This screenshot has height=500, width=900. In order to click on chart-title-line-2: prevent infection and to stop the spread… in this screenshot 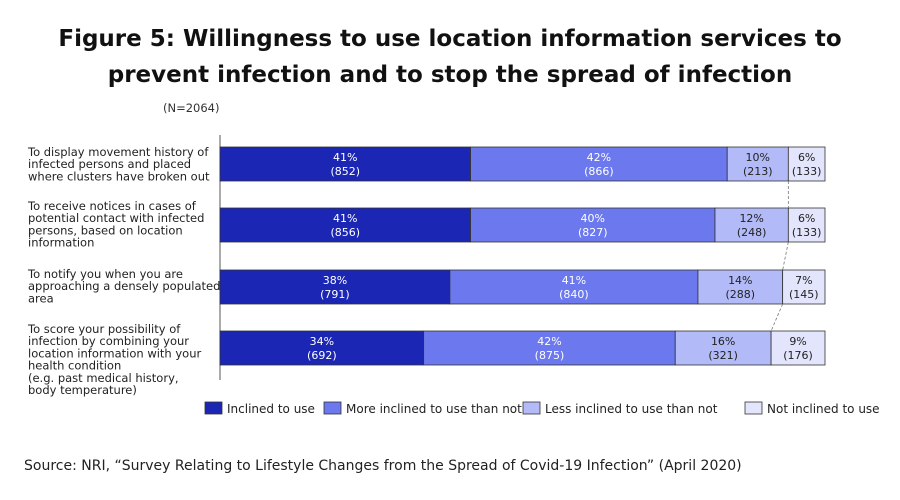, I will do `click(450, 75)`.